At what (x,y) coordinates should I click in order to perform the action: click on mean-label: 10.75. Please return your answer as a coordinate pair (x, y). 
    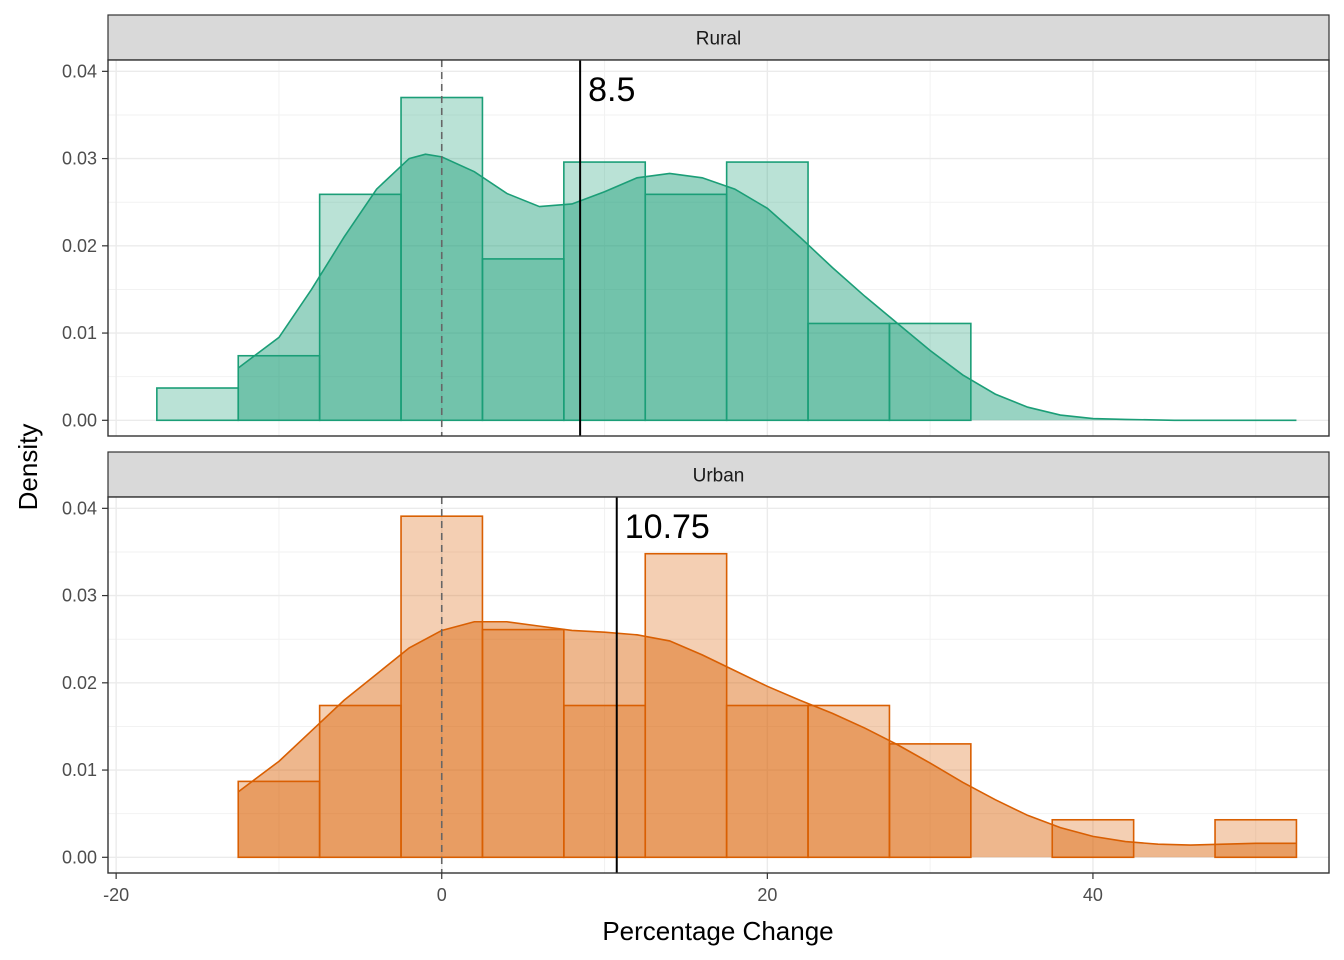
    Looking at the image, I should click on (667, 527).